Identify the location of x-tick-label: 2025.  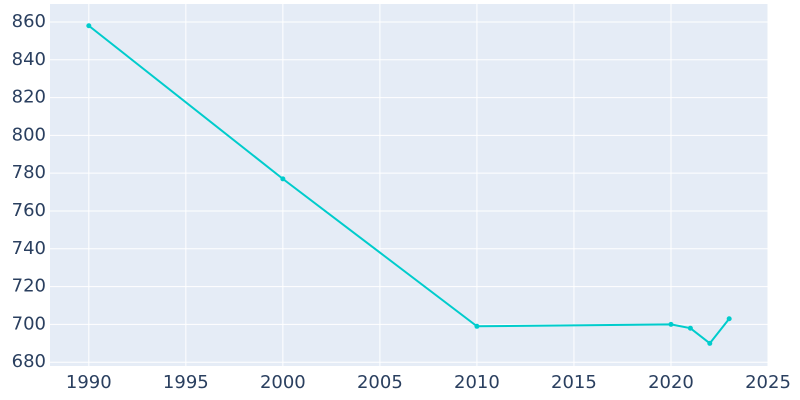
(768, 382).